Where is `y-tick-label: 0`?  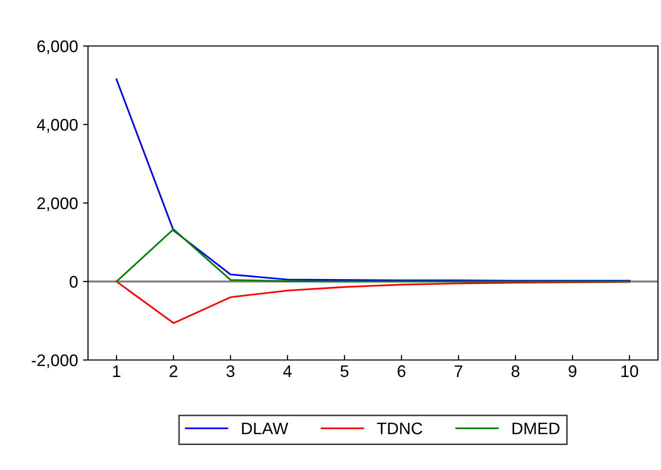
y-tick-label: 0 is located at coordinates (74, 282).